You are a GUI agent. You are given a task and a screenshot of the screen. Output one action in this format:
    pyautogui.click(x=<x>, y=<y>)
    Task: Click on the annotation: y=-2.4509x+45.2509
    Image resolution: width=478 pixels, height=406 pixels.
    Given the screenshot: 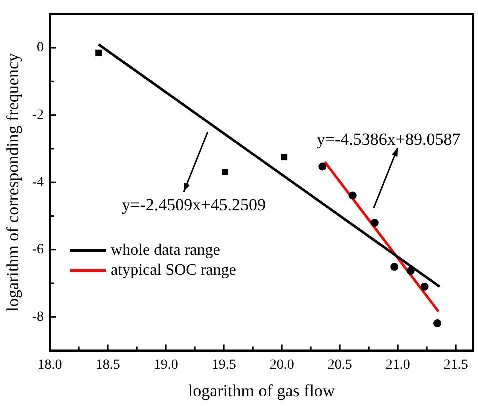 What is the action you would take?
    pyautogui.click(x=194, y=205)
    